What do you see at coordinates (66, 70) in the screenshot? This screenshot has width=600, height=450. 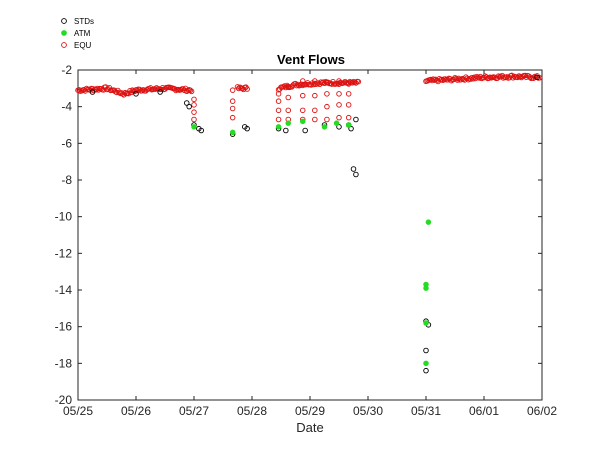 I see `y-tick-label: -2` at bounding box center [66, 70].